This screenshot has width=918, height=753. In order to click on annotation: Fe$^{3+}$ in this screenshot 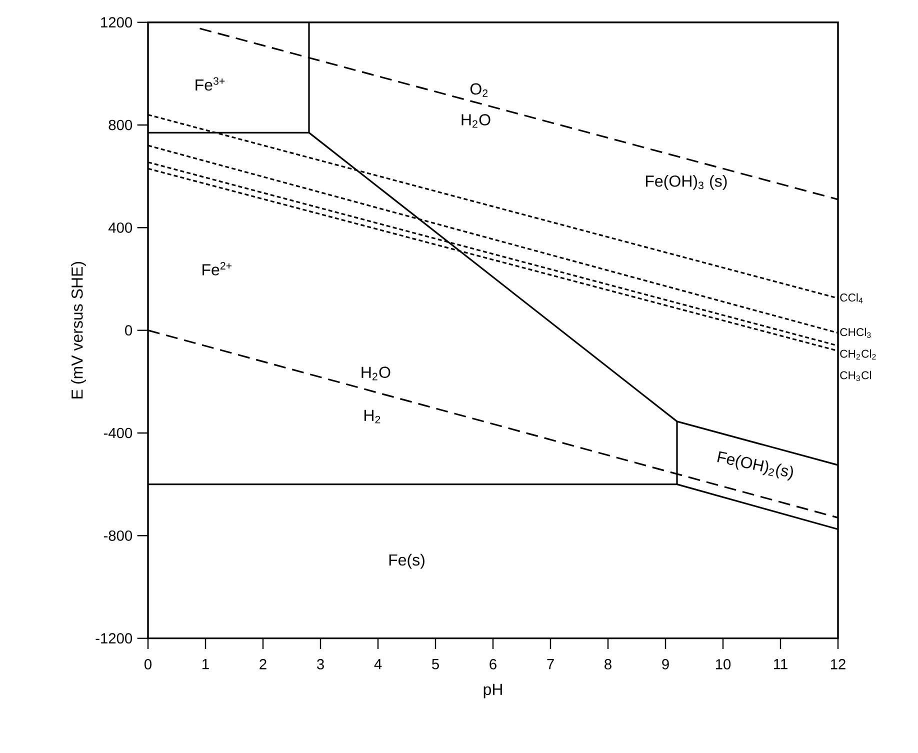, I will do `click(210, 84)`.